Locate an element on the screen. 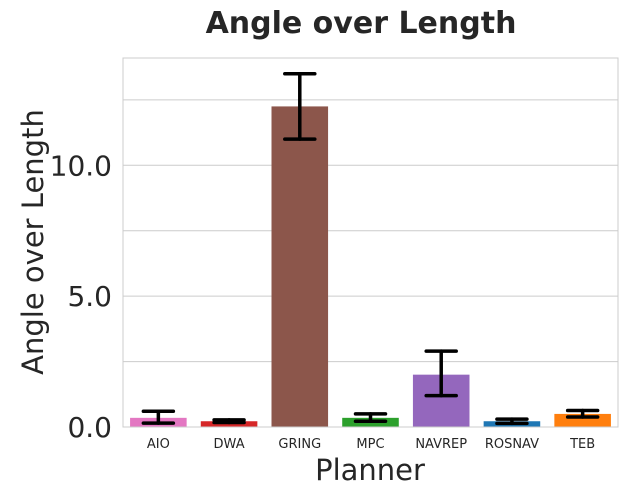  x-tick-labels: AIO DWA GRING MPC NAVREP ROSNAV TEB is located at coordinates (371, 444).